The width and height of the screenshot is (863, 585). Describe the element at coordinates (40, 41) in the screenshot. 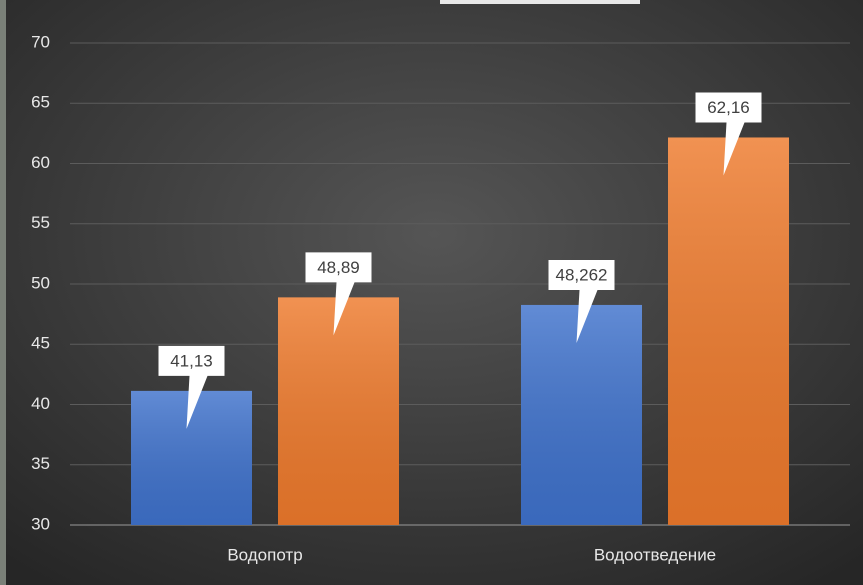

I see `y-tick-label: 70` at that location.